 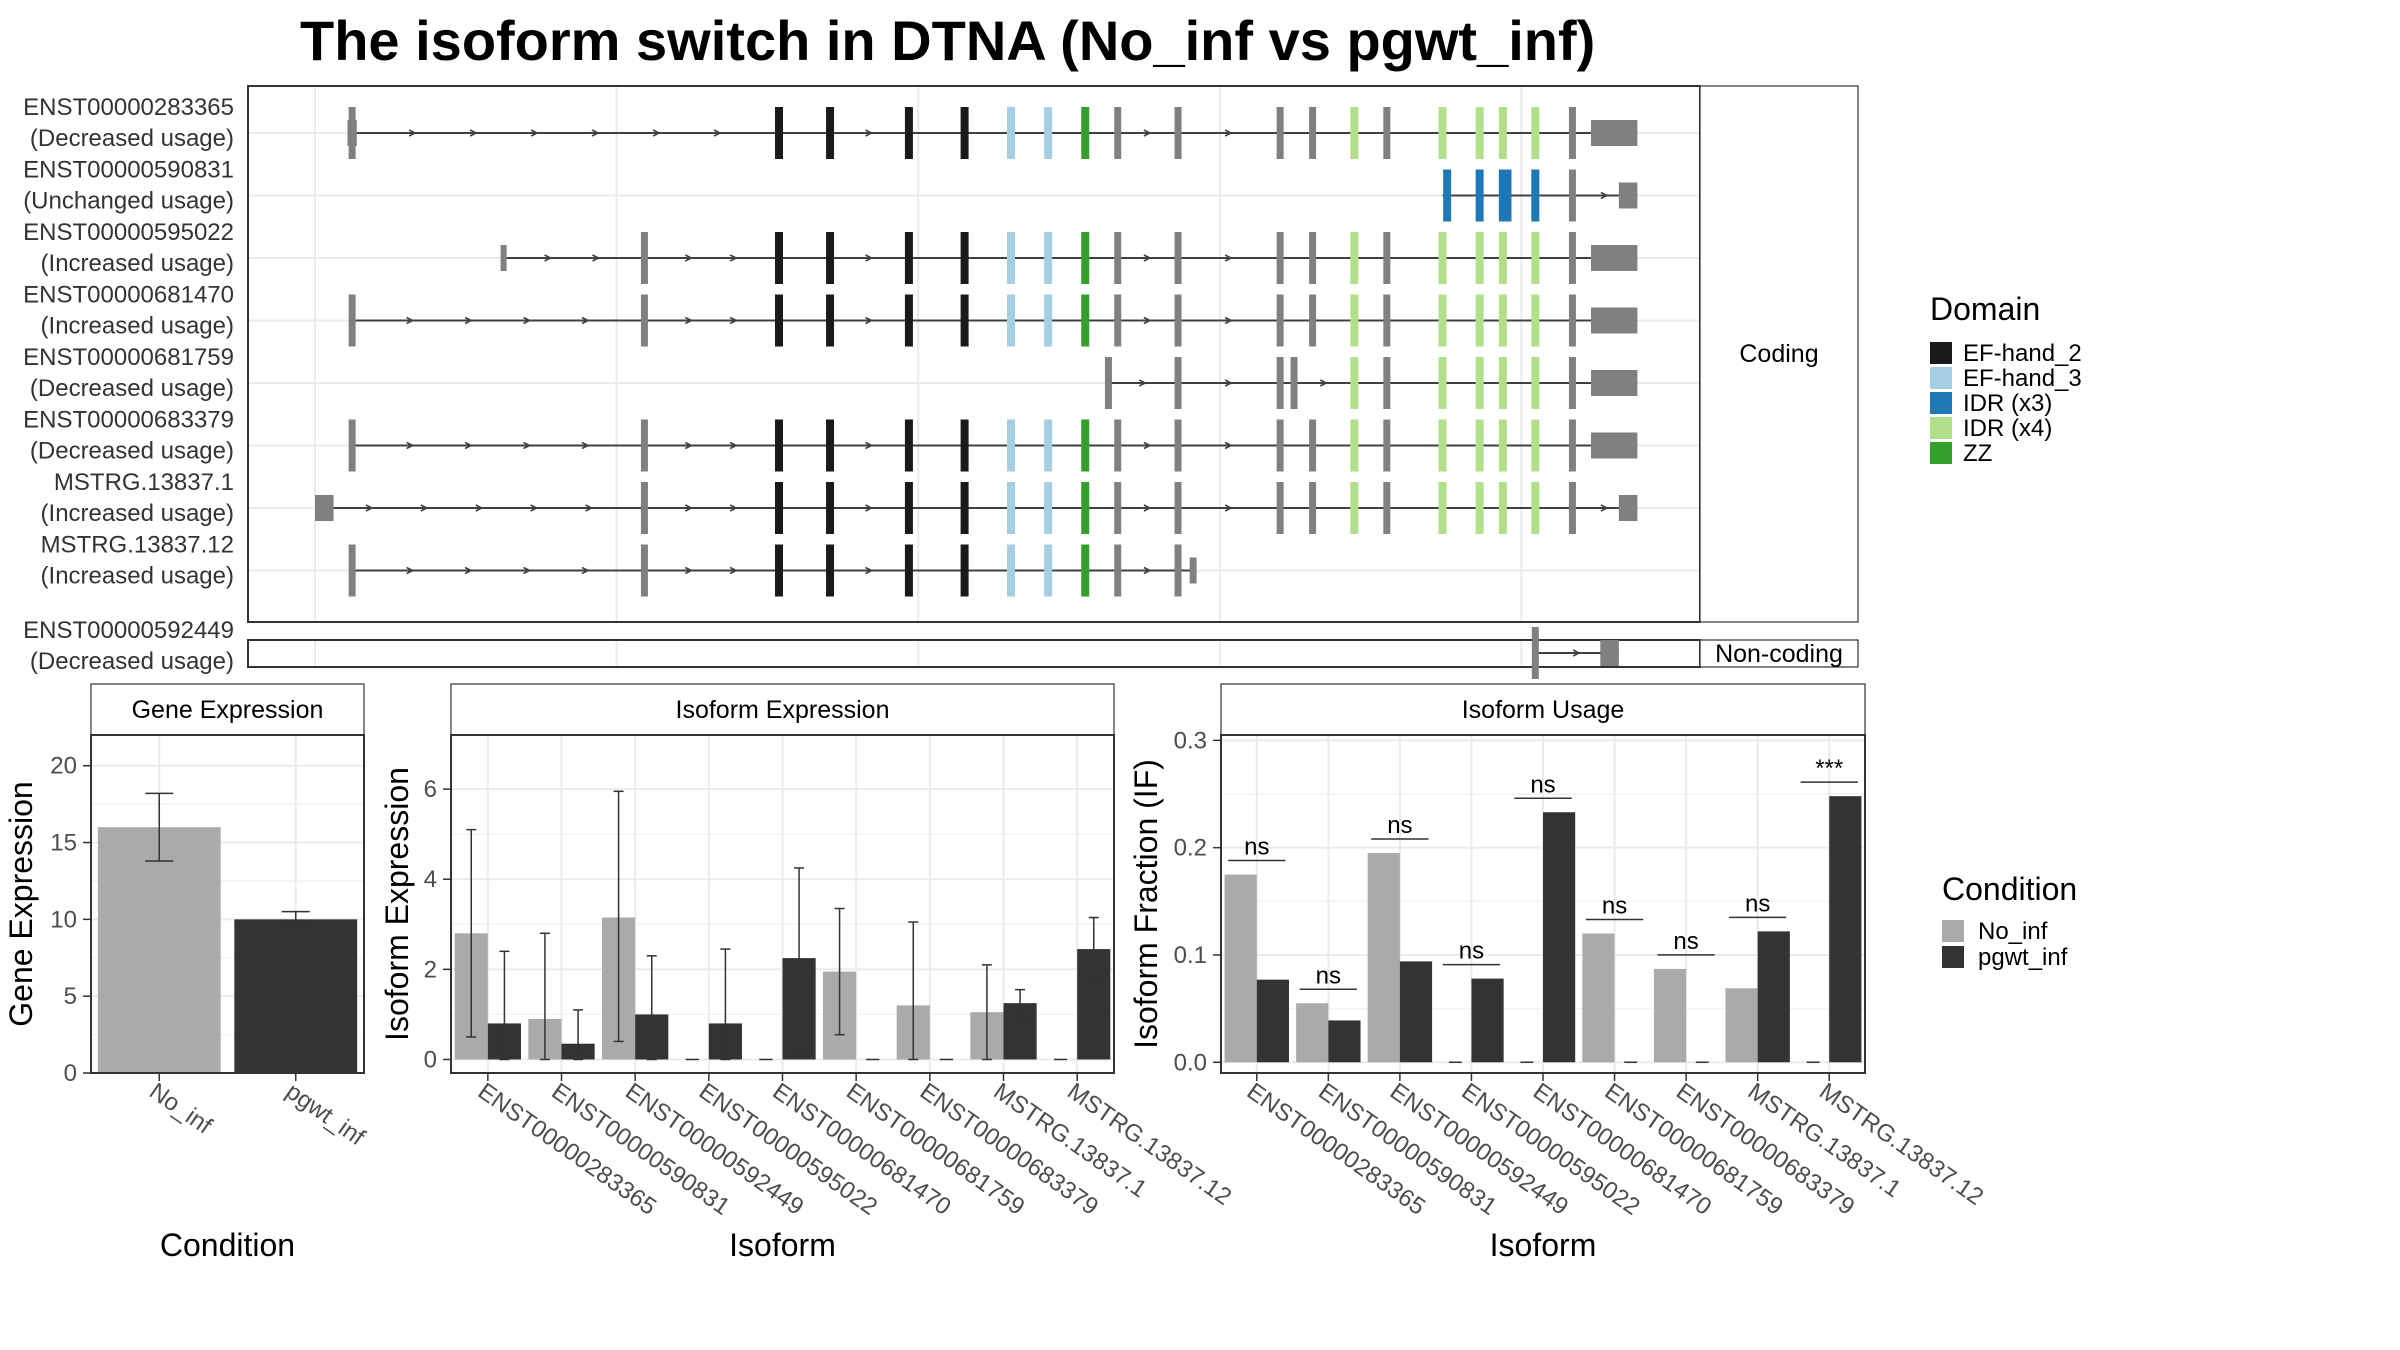 What do you see at coordinates (974, 653) in the screenshot?
I see `noncoding-panel` at bounding box center [974, 653].